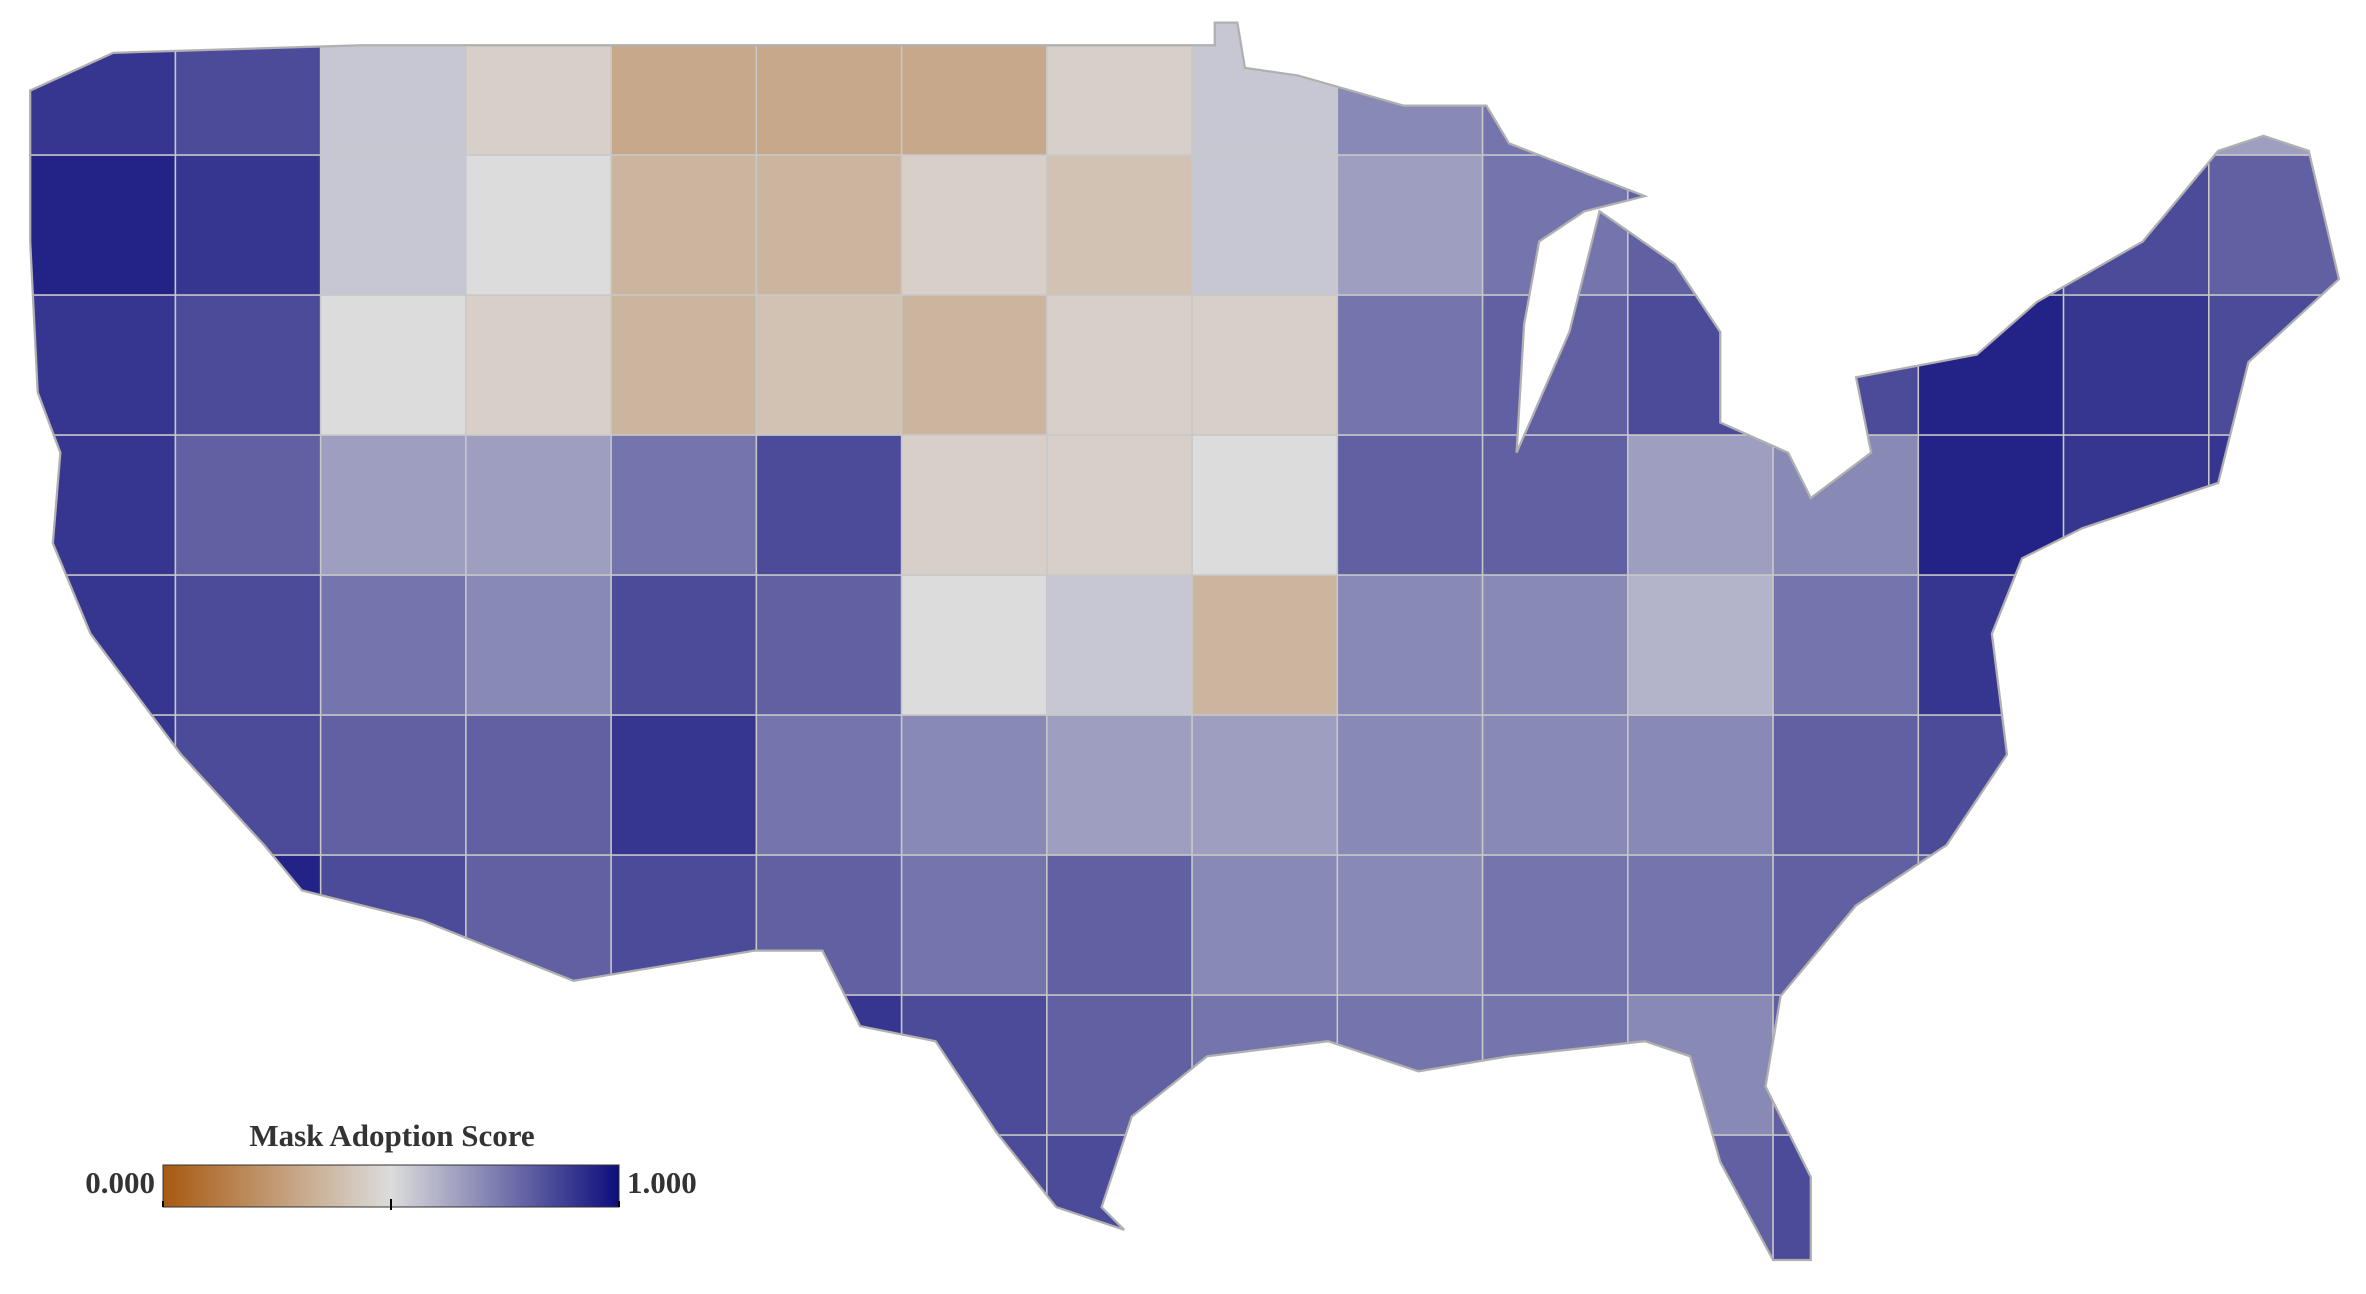  What do you see at coordinates (120, 1182) in the screenshot?
I see `colorbar-tick-label: 0.000` at bounding box center [120, 1182].